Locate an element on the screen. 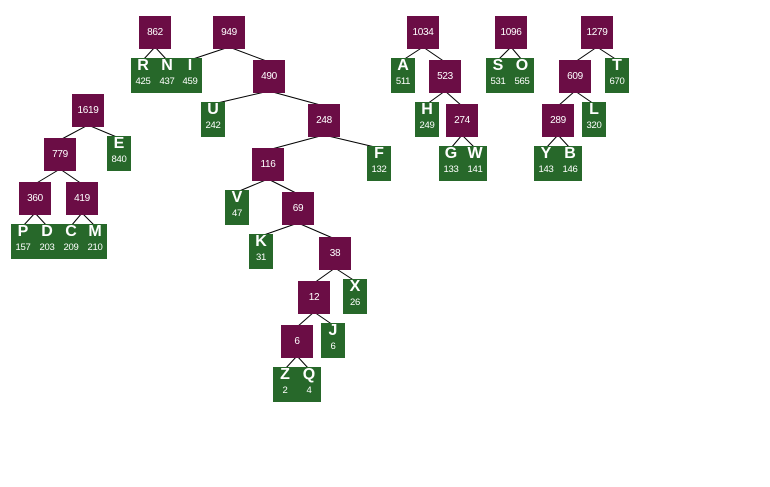 This screenshot has width=770, height=487. leaf-weight: 6 is located at coordinates (333, 346).